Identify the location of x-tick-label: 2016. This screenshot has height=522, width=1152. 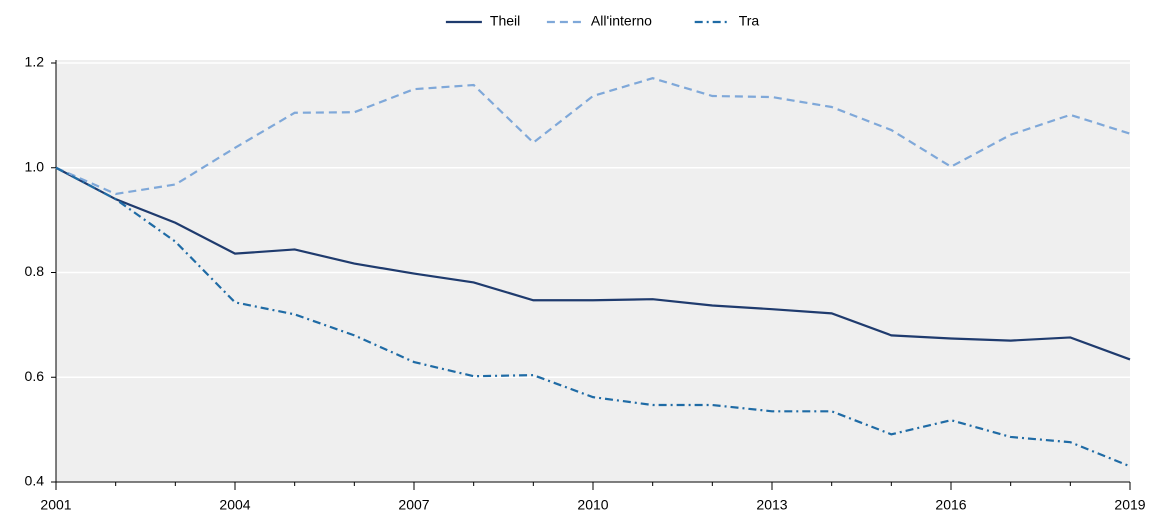
(950, 505).